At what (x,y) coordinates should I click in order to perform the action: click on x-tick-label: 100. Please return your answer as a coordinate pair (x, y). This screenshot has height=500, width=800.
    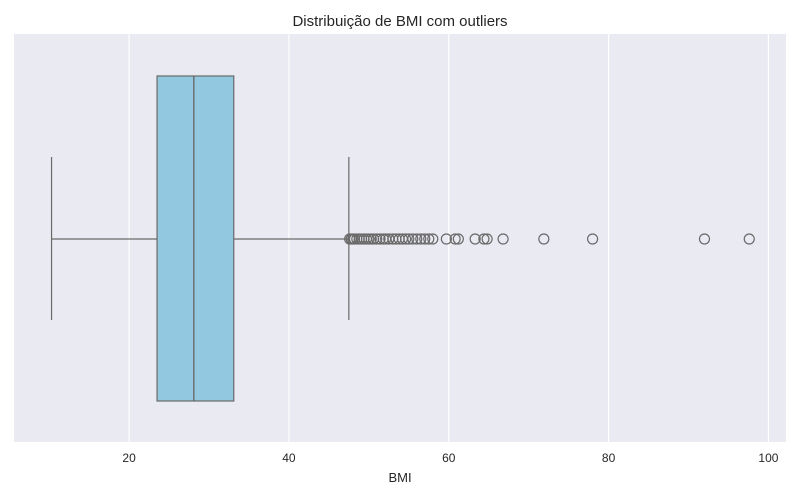
    Looking at the image, I should click on (768, 458).